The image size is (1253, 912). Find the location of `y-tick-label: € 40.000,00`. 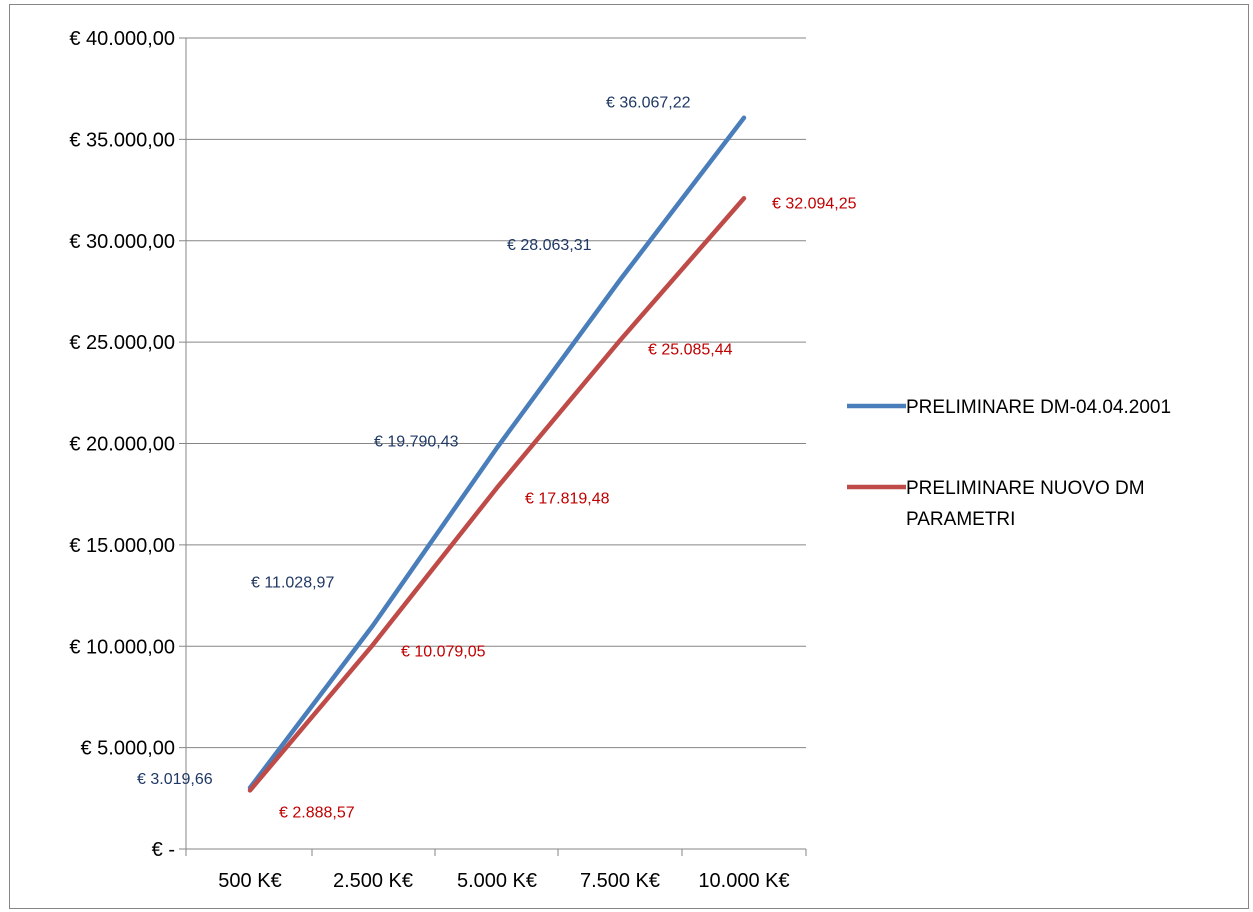

y-tick-label: € 40.000,00 is located at coordinates (122, 39).